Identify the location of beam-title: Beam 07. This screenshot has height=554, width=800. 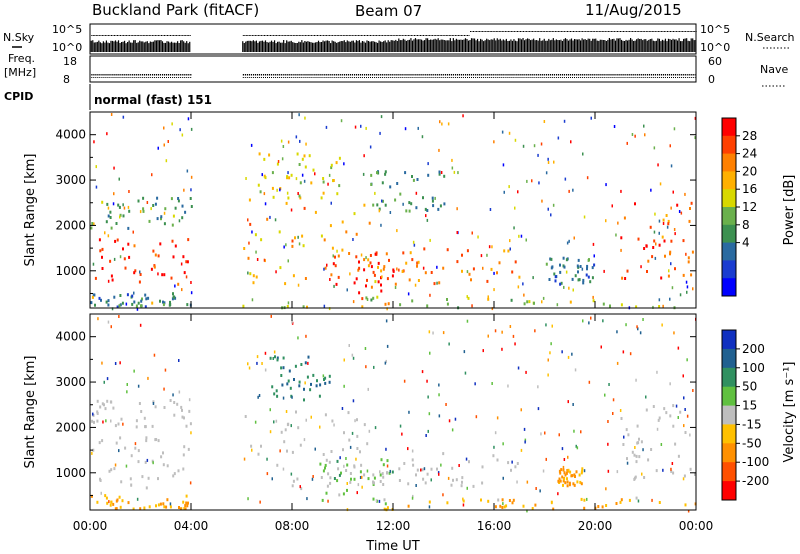
(388, 11).